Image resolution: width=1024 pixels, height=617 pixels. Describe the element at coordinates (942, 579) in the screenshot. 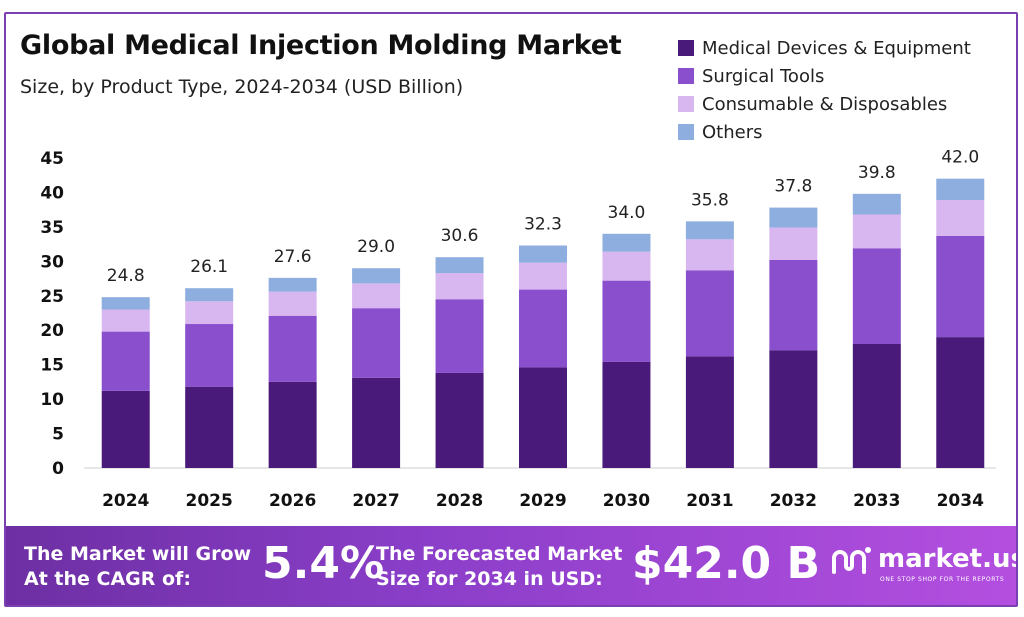

I see `brand-tagline: ONE STOP SHOP FOR THE REPORTS` at that location.